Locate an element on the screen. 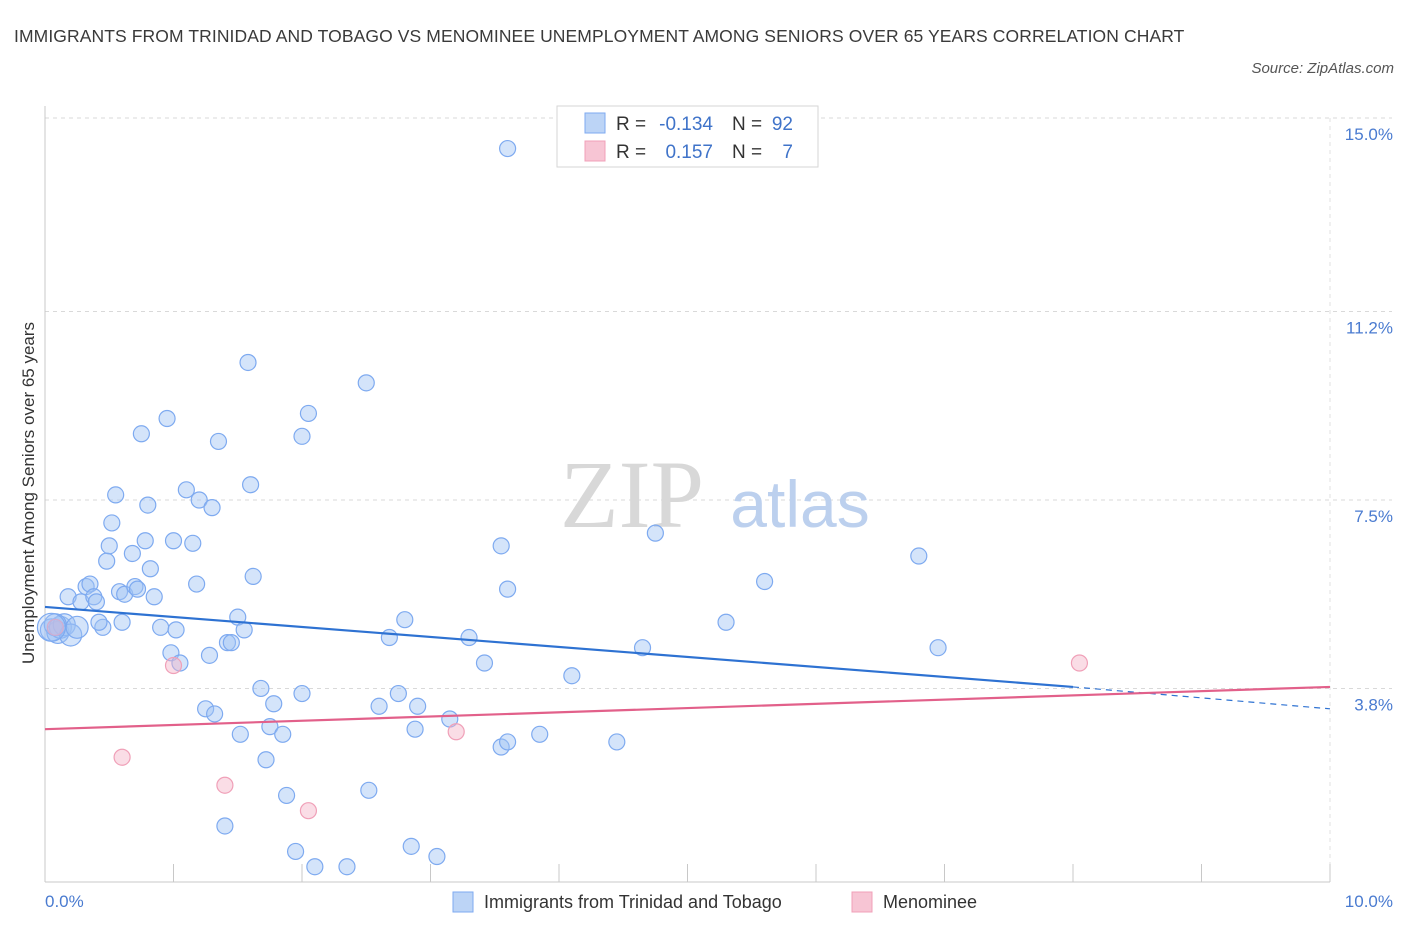 Image resolution: width=1406 pixels, height=930 pixels. stats-legend: R = -0.134 N = 92 R = 0.157 N = 7 is located at coordinates (687, 136).